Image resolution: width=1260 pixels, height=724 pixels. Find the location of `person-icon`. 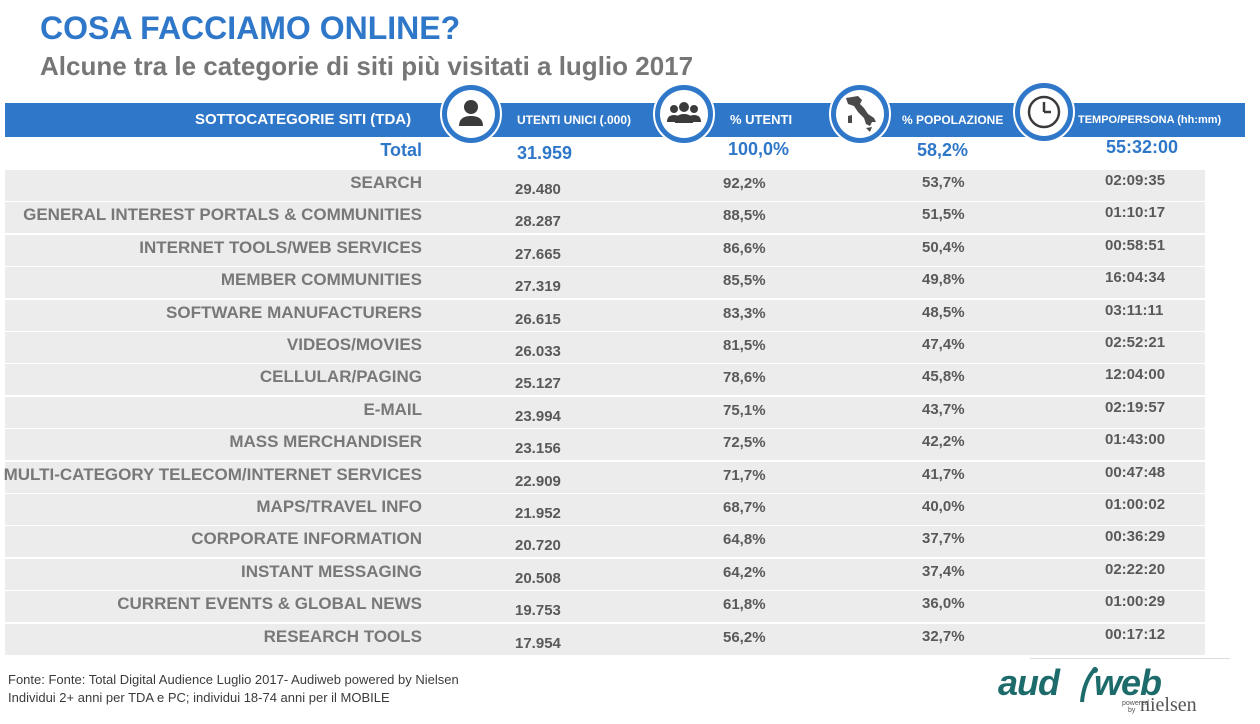

person-icon is located at coordinates (471, 113).